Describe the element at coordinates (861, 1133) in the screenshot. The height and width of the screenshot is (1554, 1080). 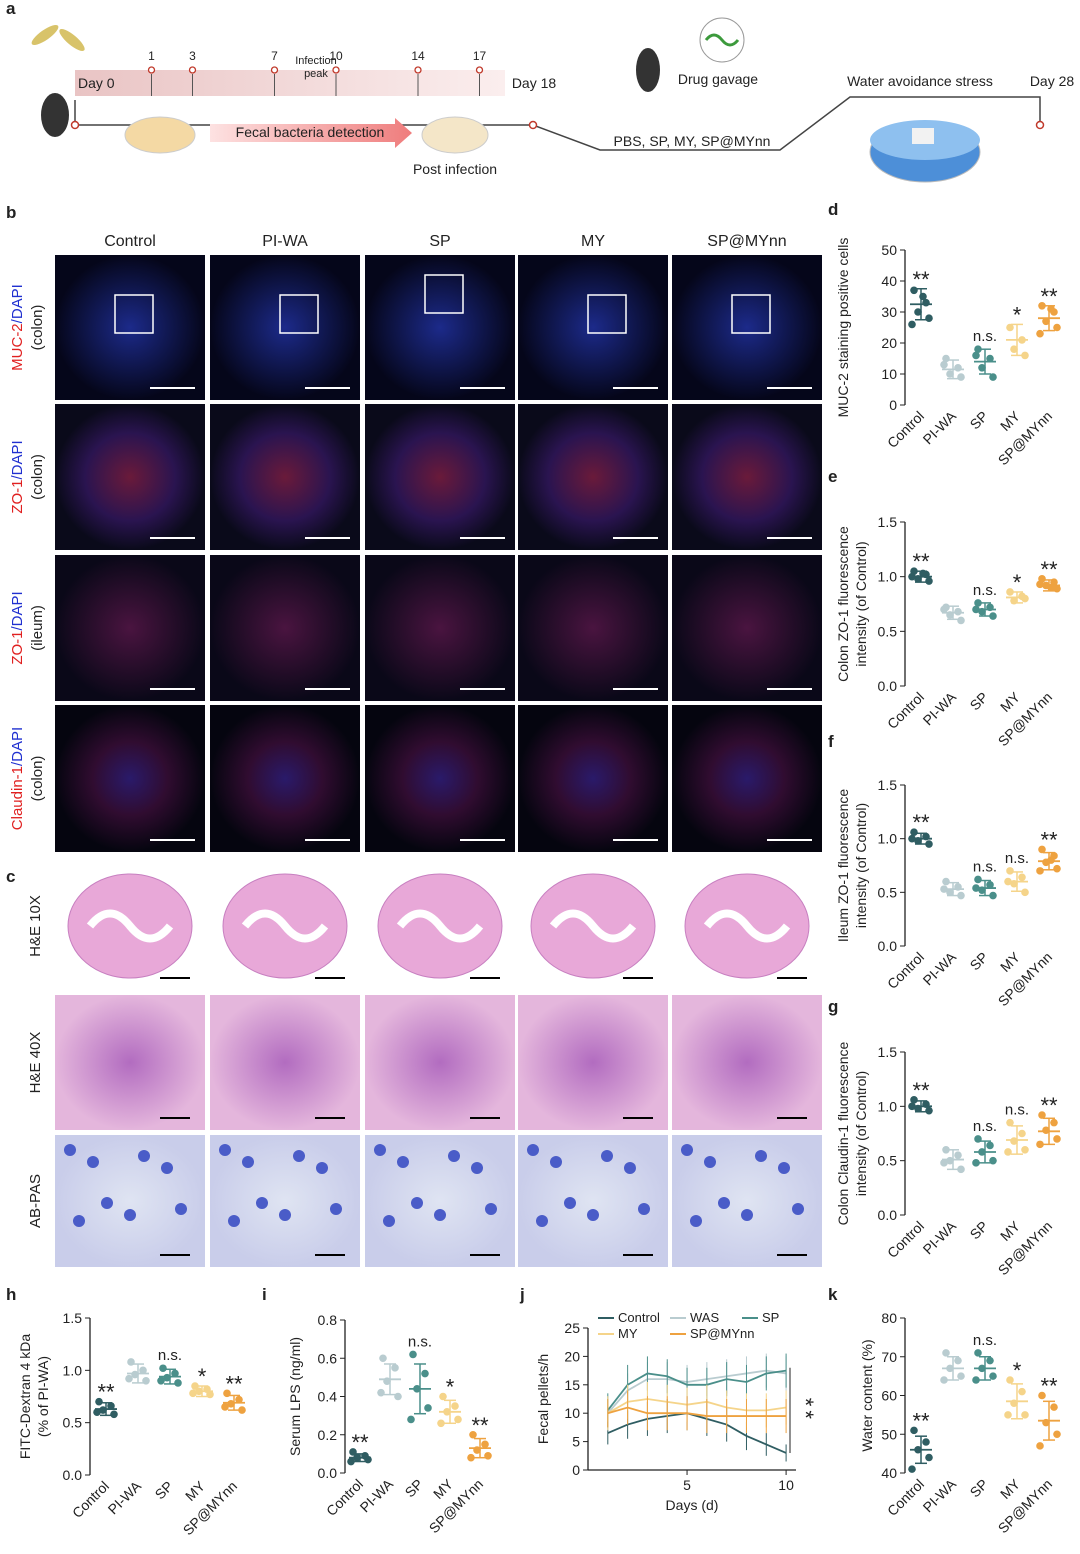
I see `y-axis-label: intensity (of Control)` at that location.